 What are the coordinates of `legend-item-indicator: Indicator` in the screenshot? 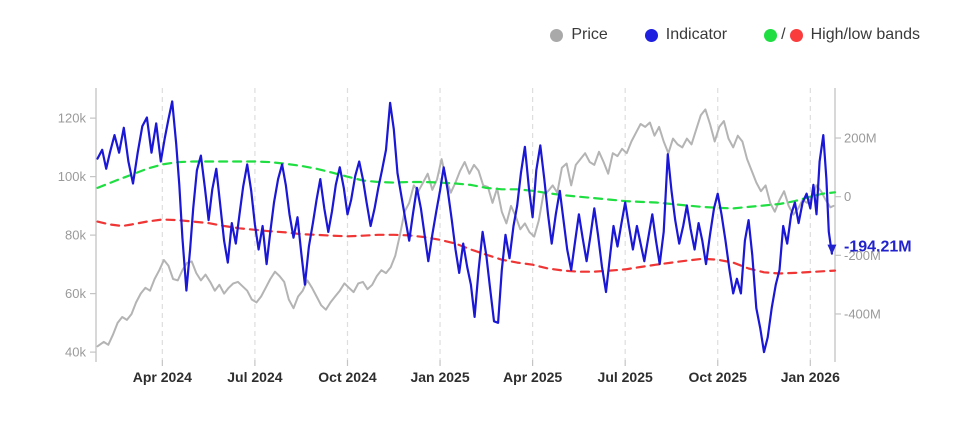 It's located at (686, 35).